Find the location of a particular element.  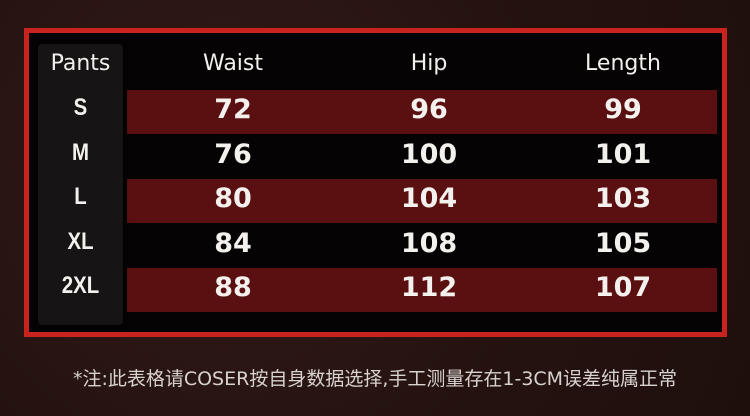

waist-value: 80 is located at coordinates (233, 198).